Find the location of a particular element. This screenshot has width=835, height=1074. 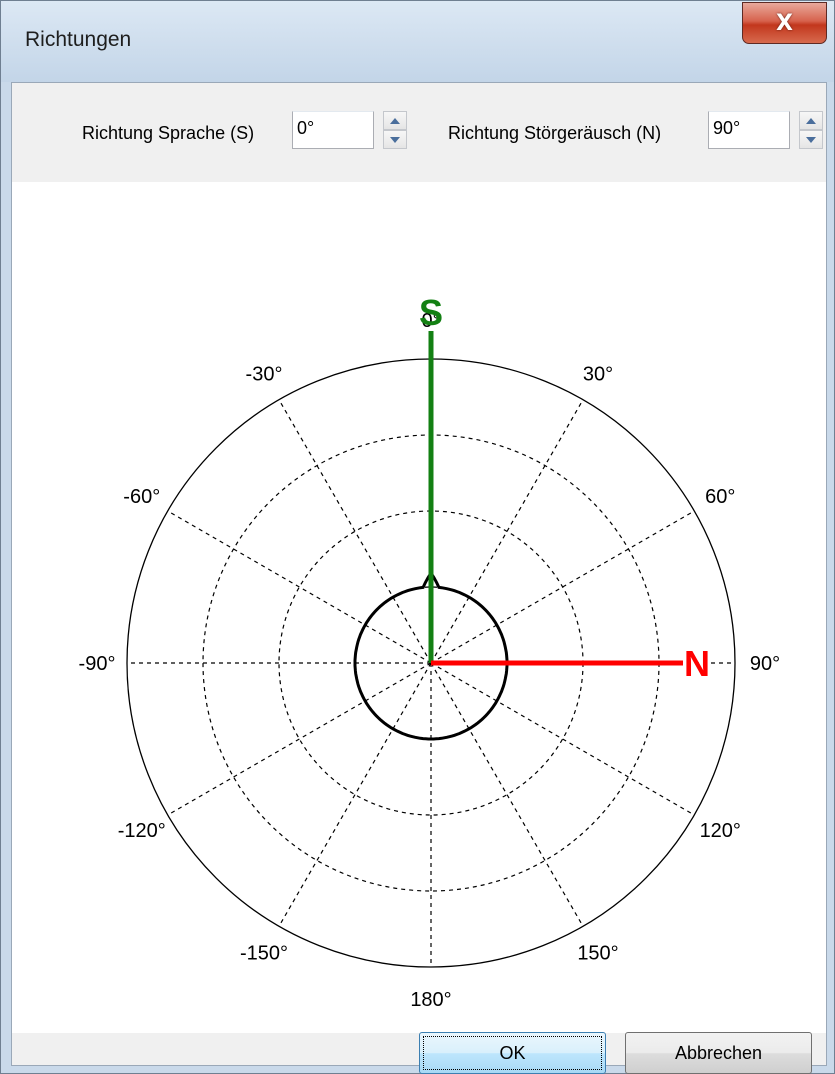

noise-direction-marker: N is located at coordinates (697, 663).